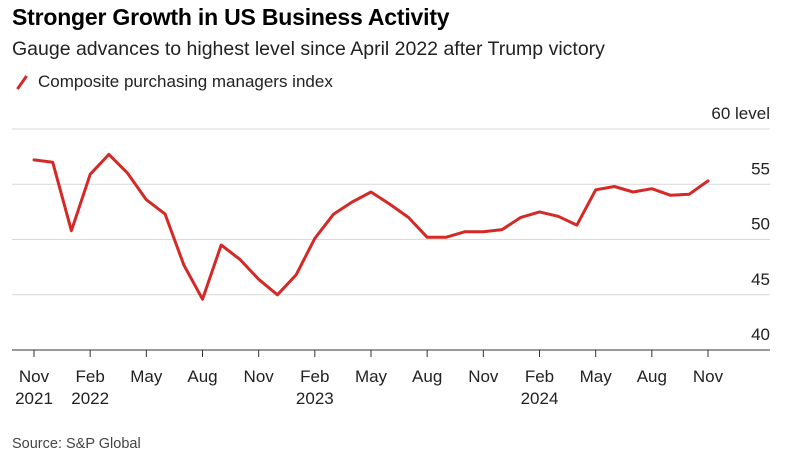 Image resolution: width=798 pixels, height=454 pixels. What do you see at coordinates (760, 334) in the screenshot?
I see `y-tick-label-40: 40` at bounding box center [760, 334].